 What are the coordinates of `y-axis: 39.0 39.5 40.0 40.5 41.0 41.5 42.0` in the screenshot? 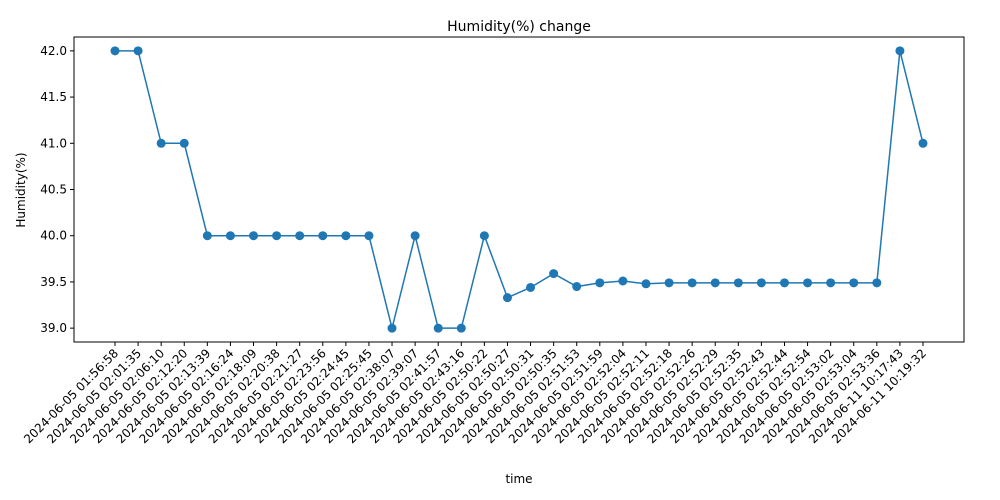 It's located at (57, 189).